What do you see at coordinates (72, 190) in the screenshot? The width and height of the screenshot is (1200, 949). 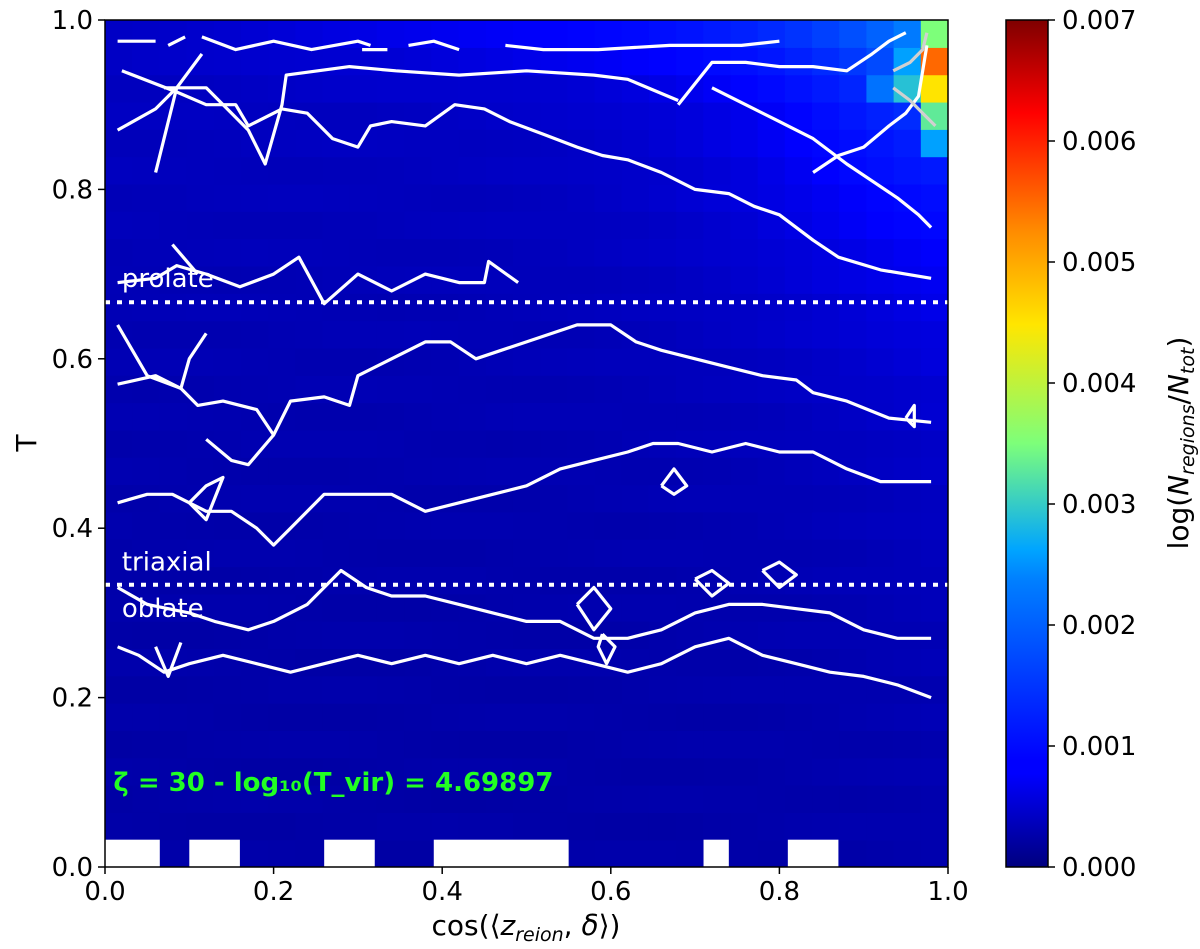 I see `y-tick-label: 0.8` at bounding box center [72, 190].